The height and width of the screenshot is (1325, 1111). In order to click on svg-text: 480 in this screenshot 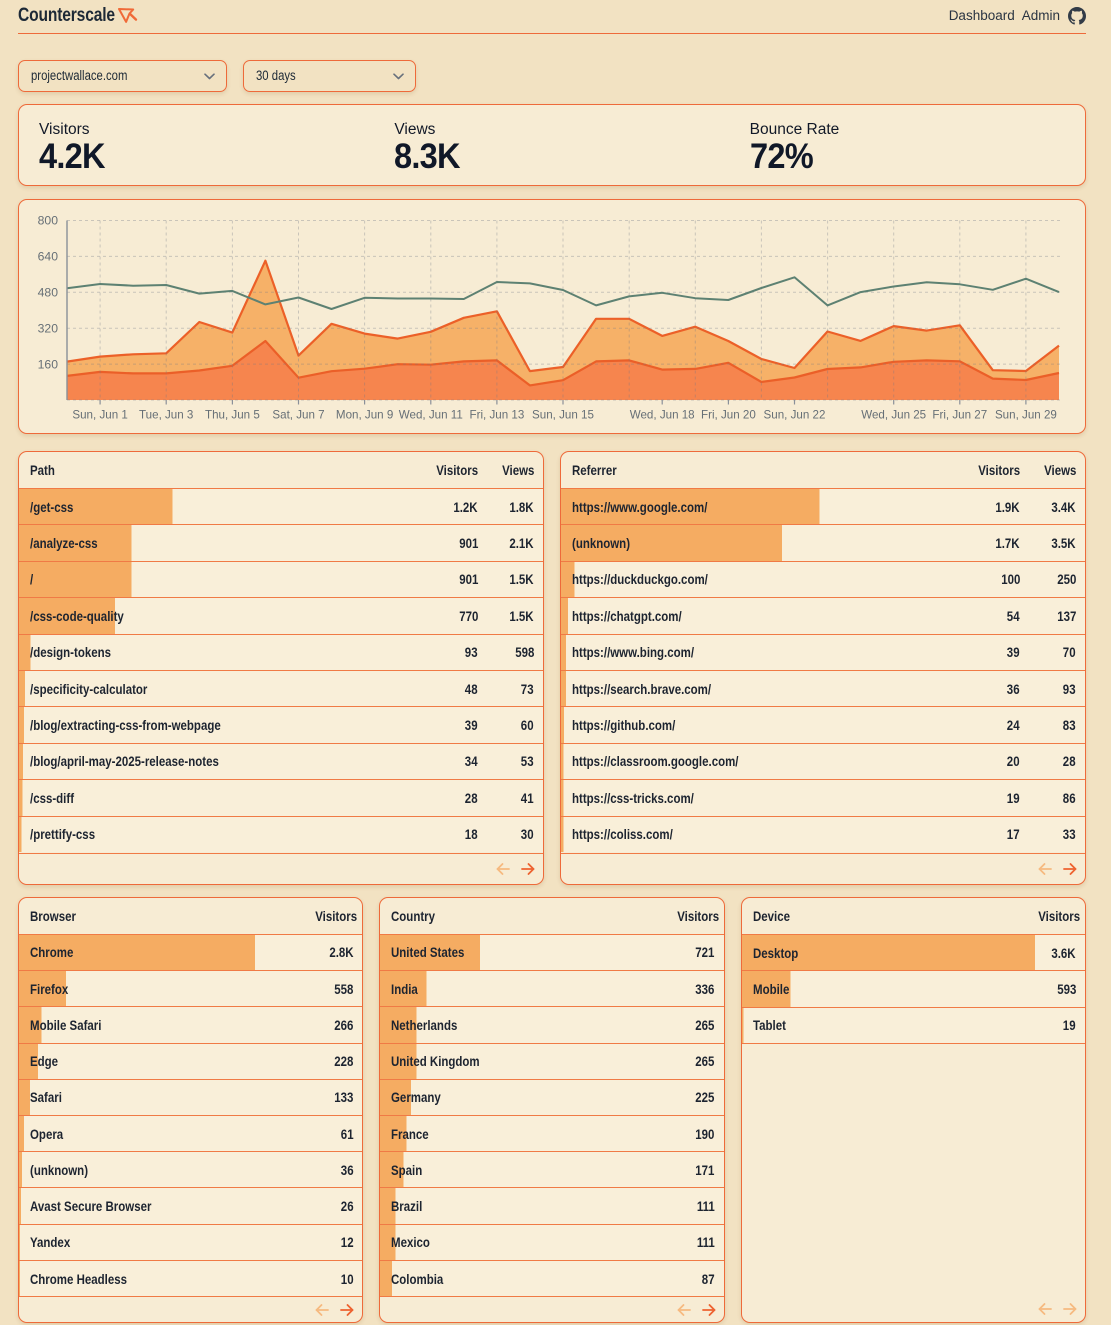, I will do `click(48, 293)`.